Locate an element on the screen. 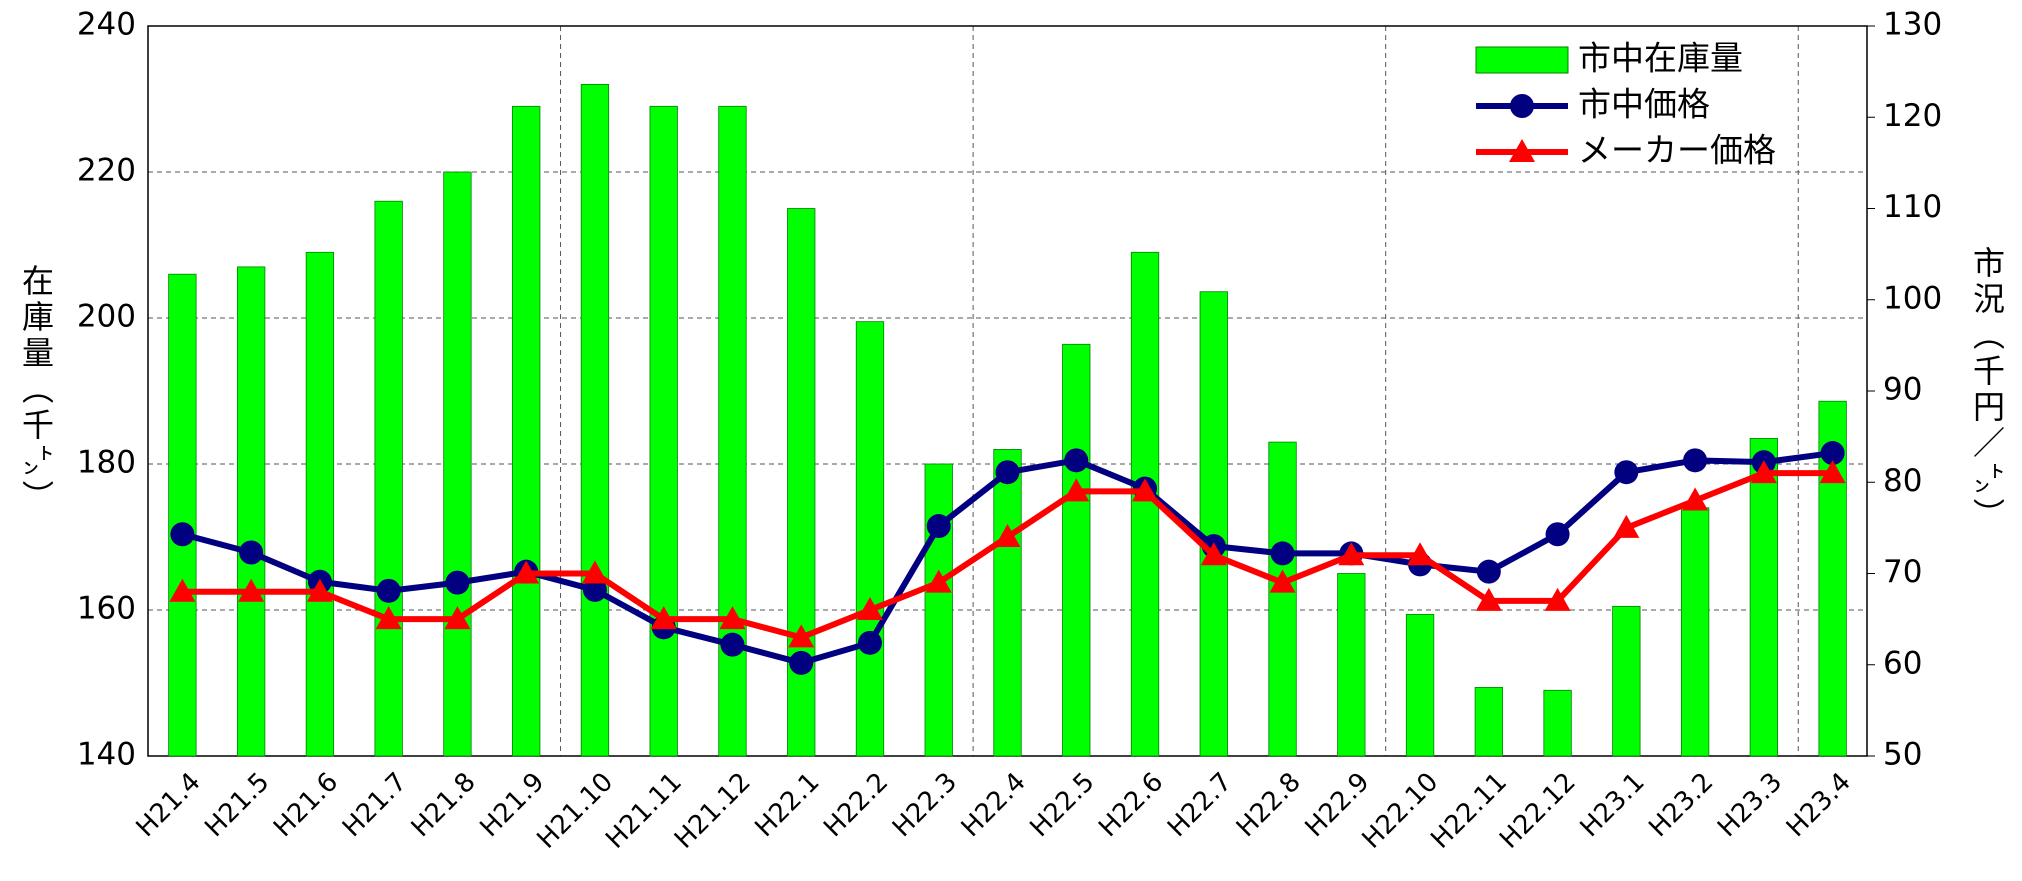 This screenshot has width=2022, height=881. x-tick-label: H23.1 is located at coordinates (1613, 805).